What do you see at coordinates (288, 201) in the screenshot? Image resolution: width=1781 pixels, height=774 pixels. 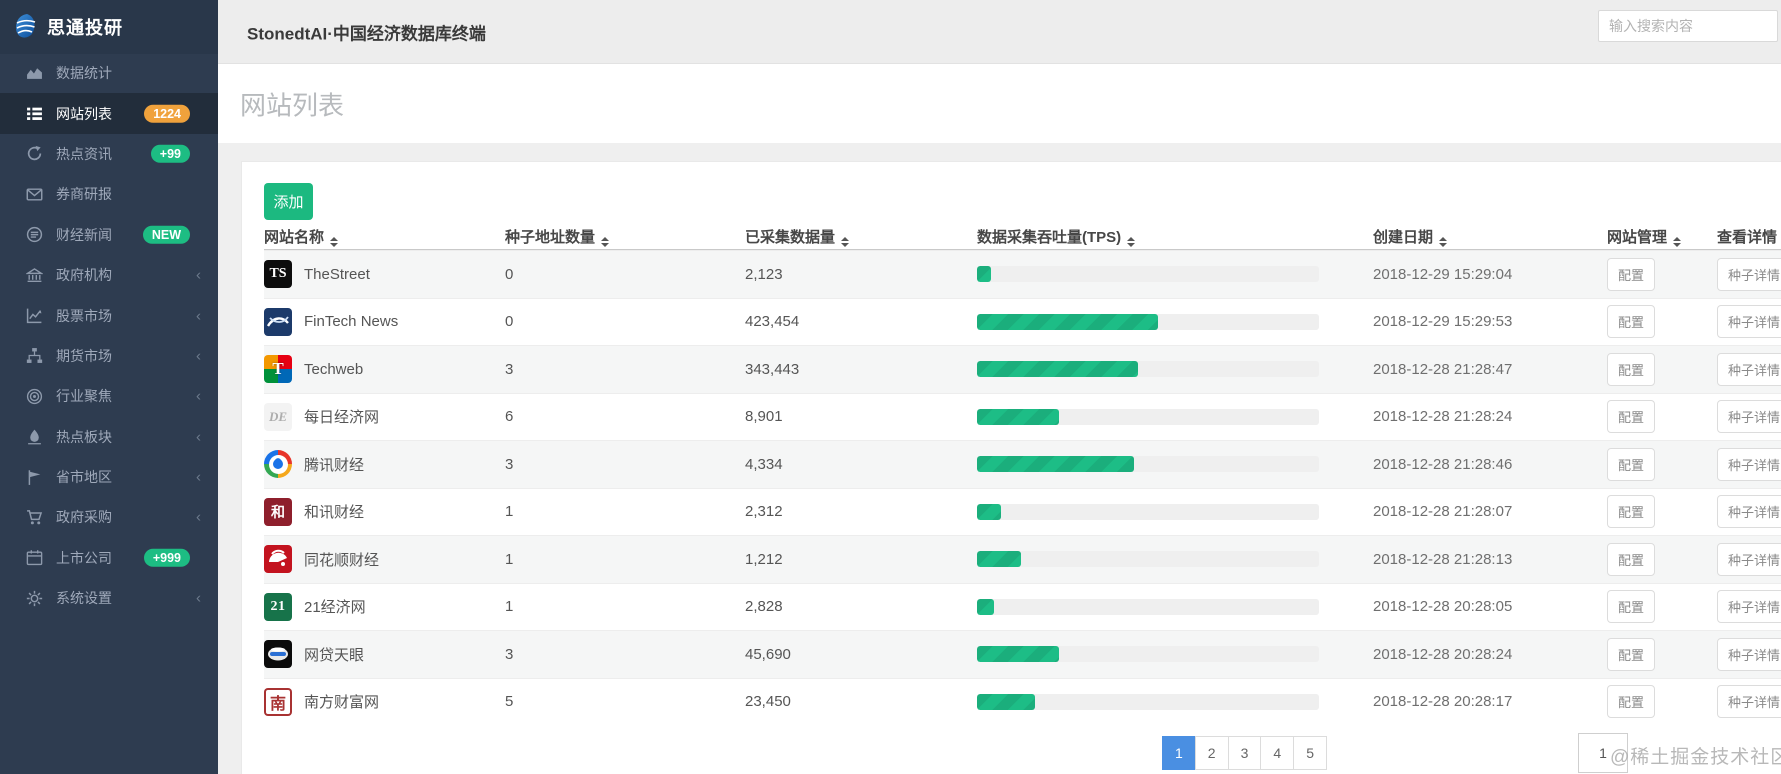 I see `add-button: 添加` at bounding box center [288, 201].